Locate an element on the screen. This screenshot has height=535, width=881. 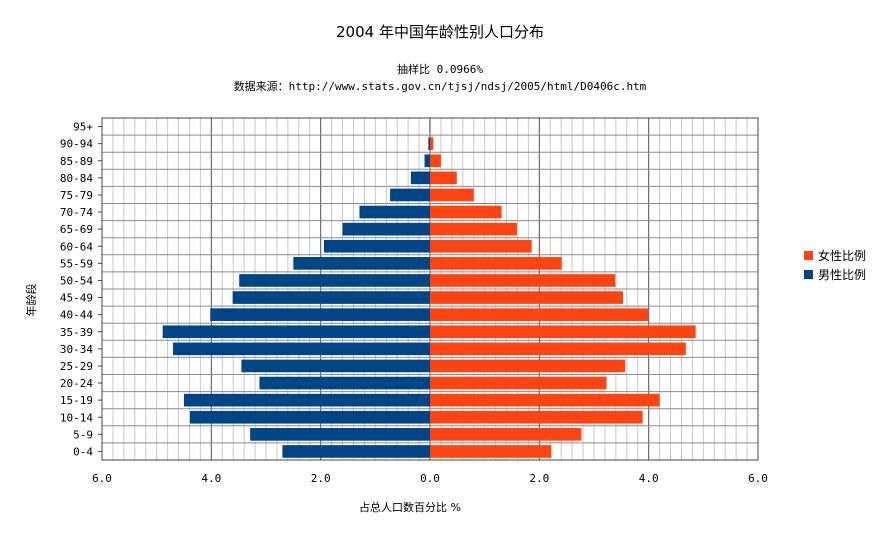
y-tick-label: 10-14 is located at coordinates (76, 417).